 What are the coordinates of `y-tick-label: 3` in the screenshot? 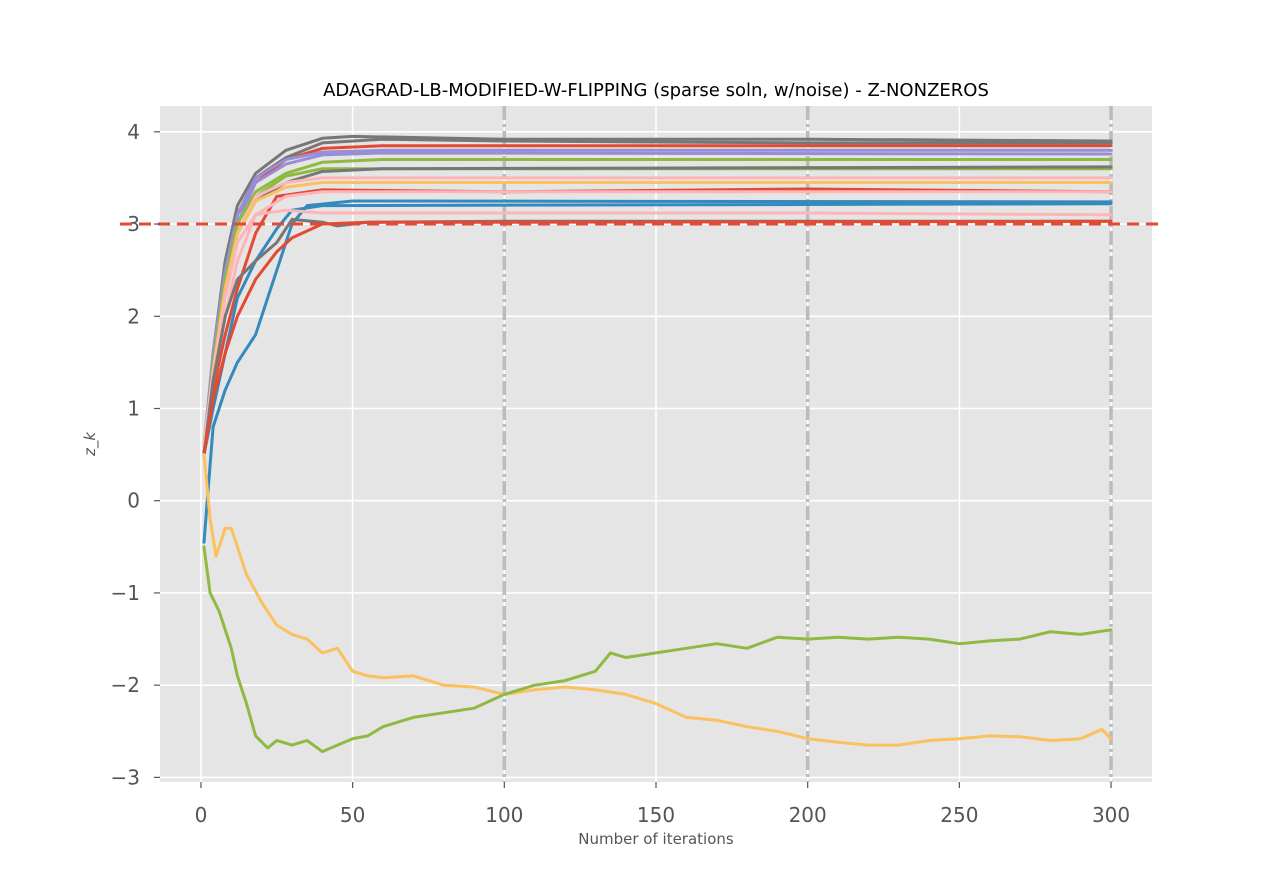 It's located at (133, 224).